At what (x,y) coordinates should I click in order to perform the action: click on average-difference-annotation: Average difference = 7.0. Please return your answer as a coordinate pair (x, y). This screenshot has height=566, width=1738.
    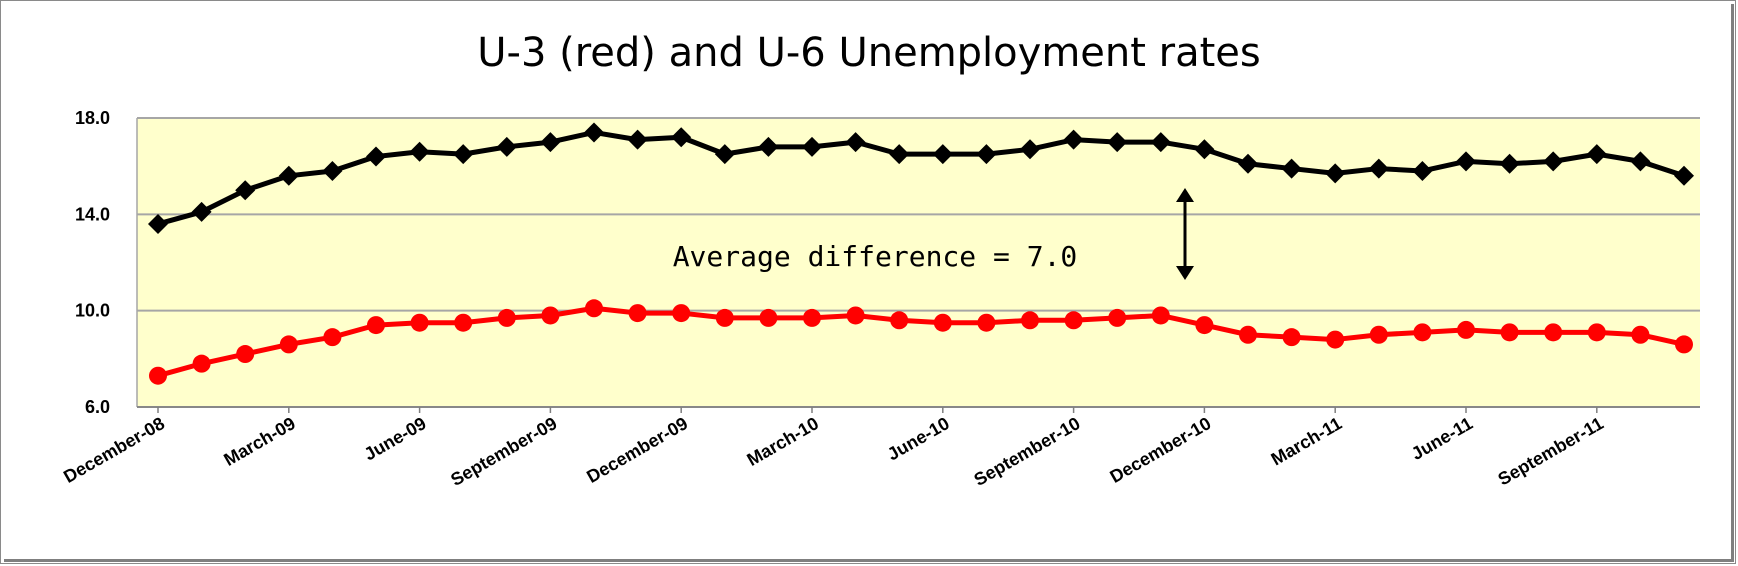
    Looking at the image, I should click on (875, 256).